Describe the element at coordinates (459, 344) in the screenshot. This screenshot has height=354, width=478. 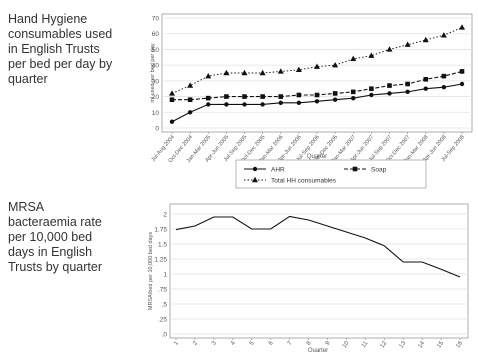
I see `x-tick-label: 16` at that location.